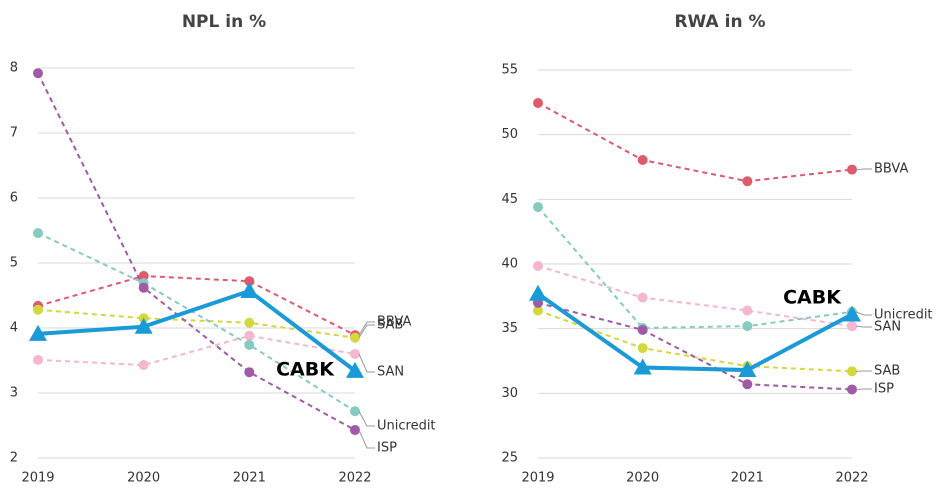 Image resolution: width=945 pixels, height=488 pixels. What do you see at coordinates (509, 328) in the screenshot?
I see `y-tick-label: 35` at bounding box center [509, 328].